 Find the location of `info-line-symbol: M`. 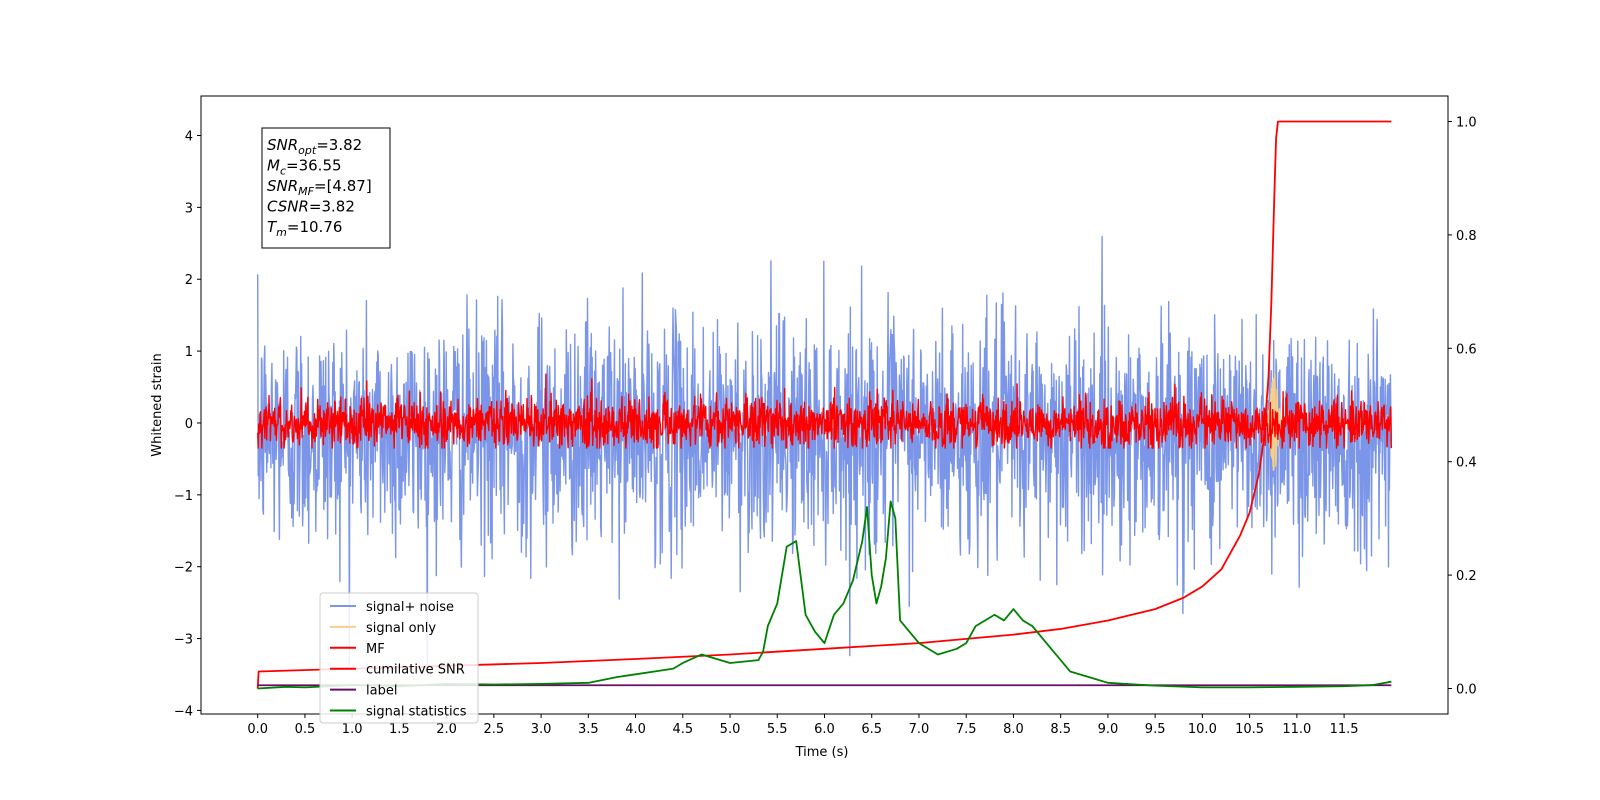

info-line-symbol: M is located at coordinates (273, 166).